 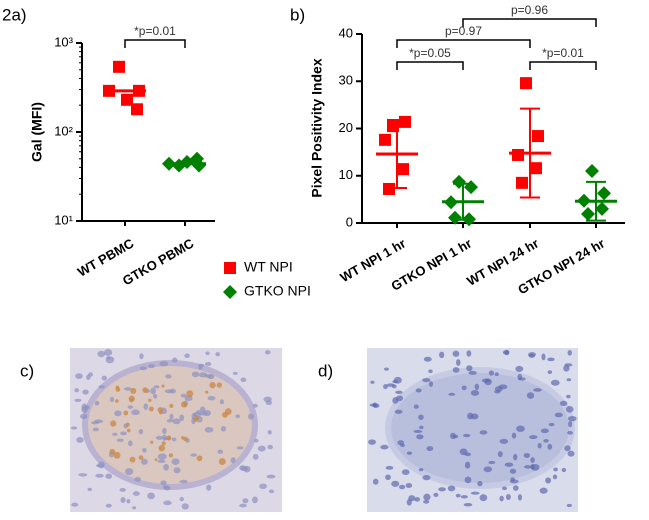 What do you see at coordinates (529, 10) in the screenshot?
I see `significance-label: p=0.96` at bounding box center [529, 10].